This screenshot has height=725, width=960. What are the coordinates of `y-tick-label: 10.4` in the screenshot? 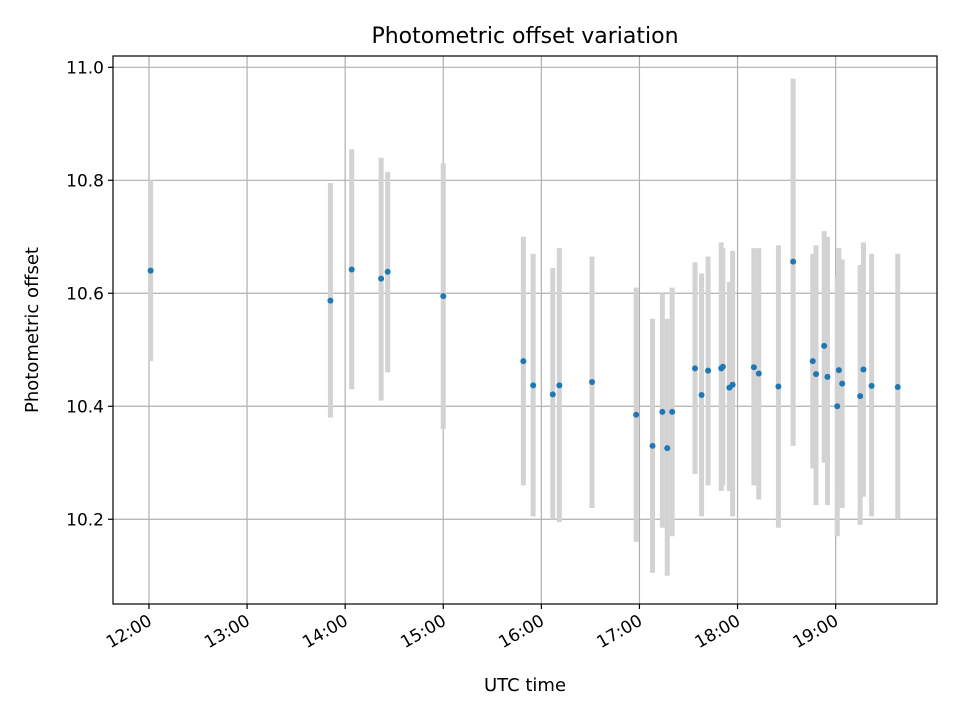 It's located at (85, 407).